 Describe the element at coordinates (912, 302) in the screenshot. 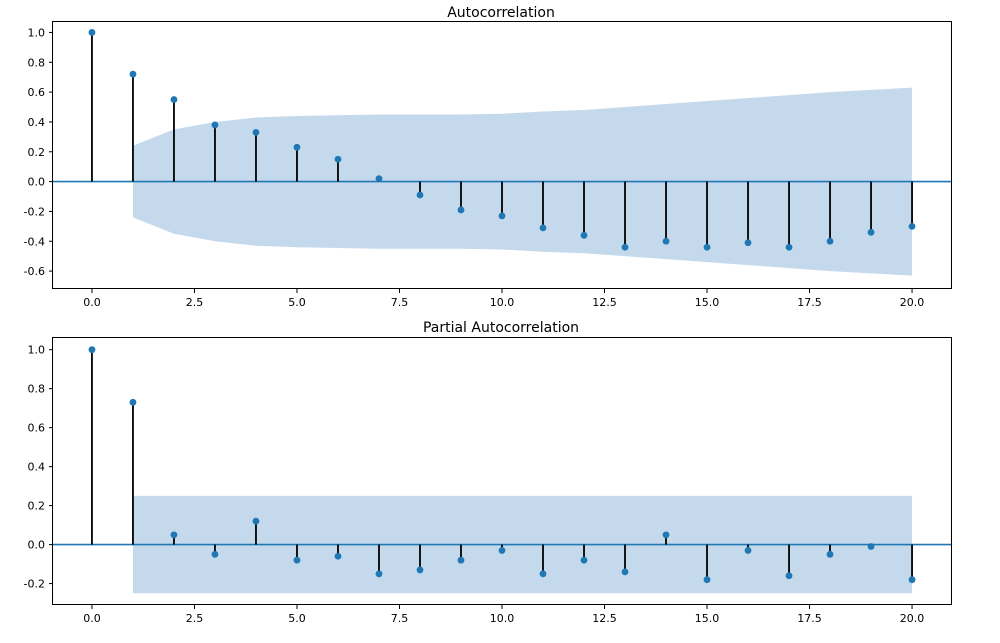

I see `acf-xtick-label: 20.0` at that location.